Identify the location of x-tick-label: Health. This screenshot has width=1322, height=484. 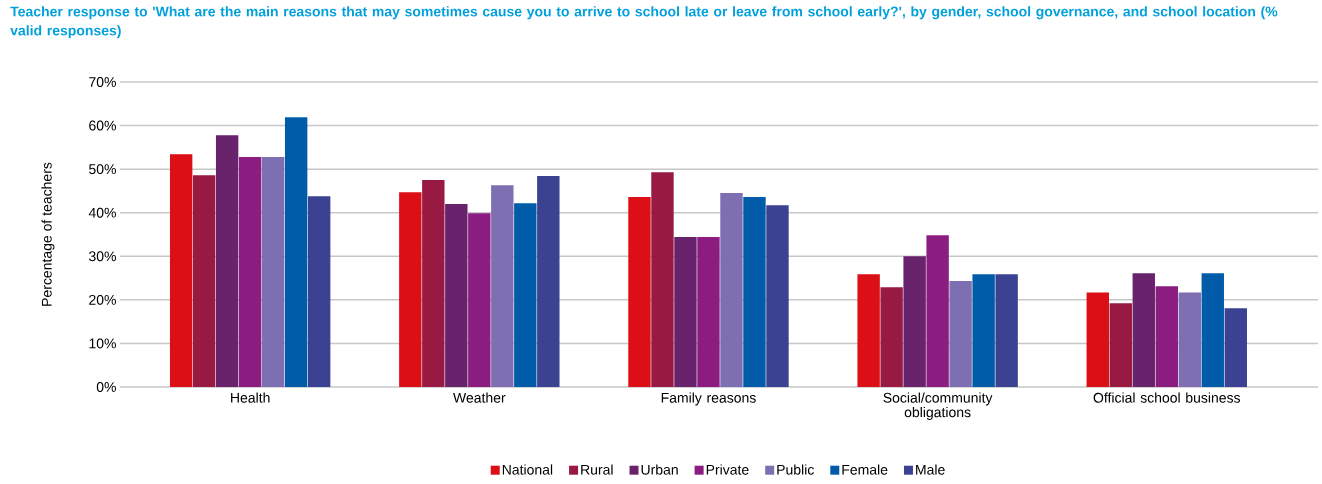
(250, 397).